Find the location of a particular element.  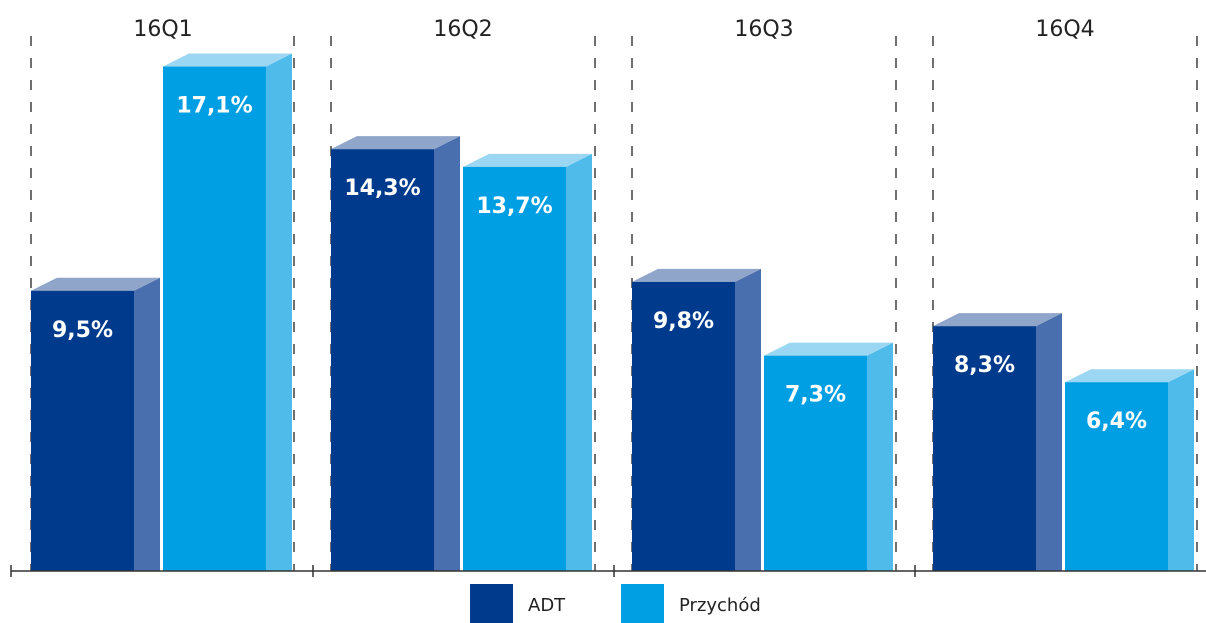

bar-value-label: 17,1% is located at coordinates (214, 106).